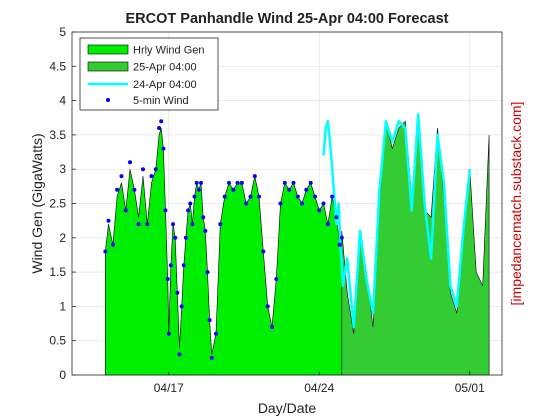 Image resolution: width=560 pixels, height=420 pixels. Describe the element at coordinates (287, 408) in the screenshot. I see `x-axis-label: Day/Date` at that location.